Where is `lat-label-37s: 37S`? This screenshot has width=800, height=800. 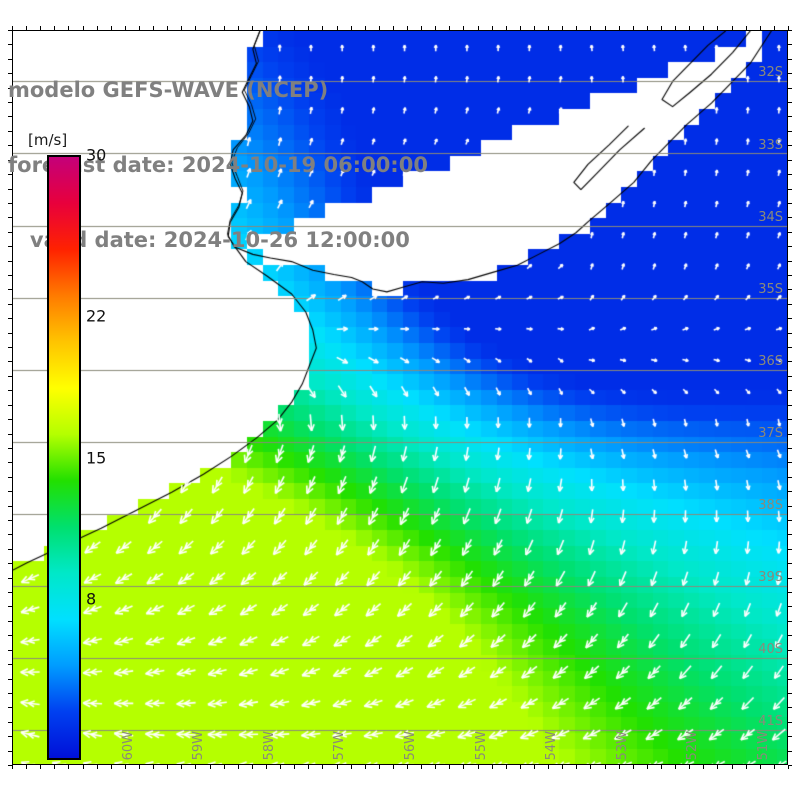 lat-label-37s: 37S is located at coordinates (770, 433).